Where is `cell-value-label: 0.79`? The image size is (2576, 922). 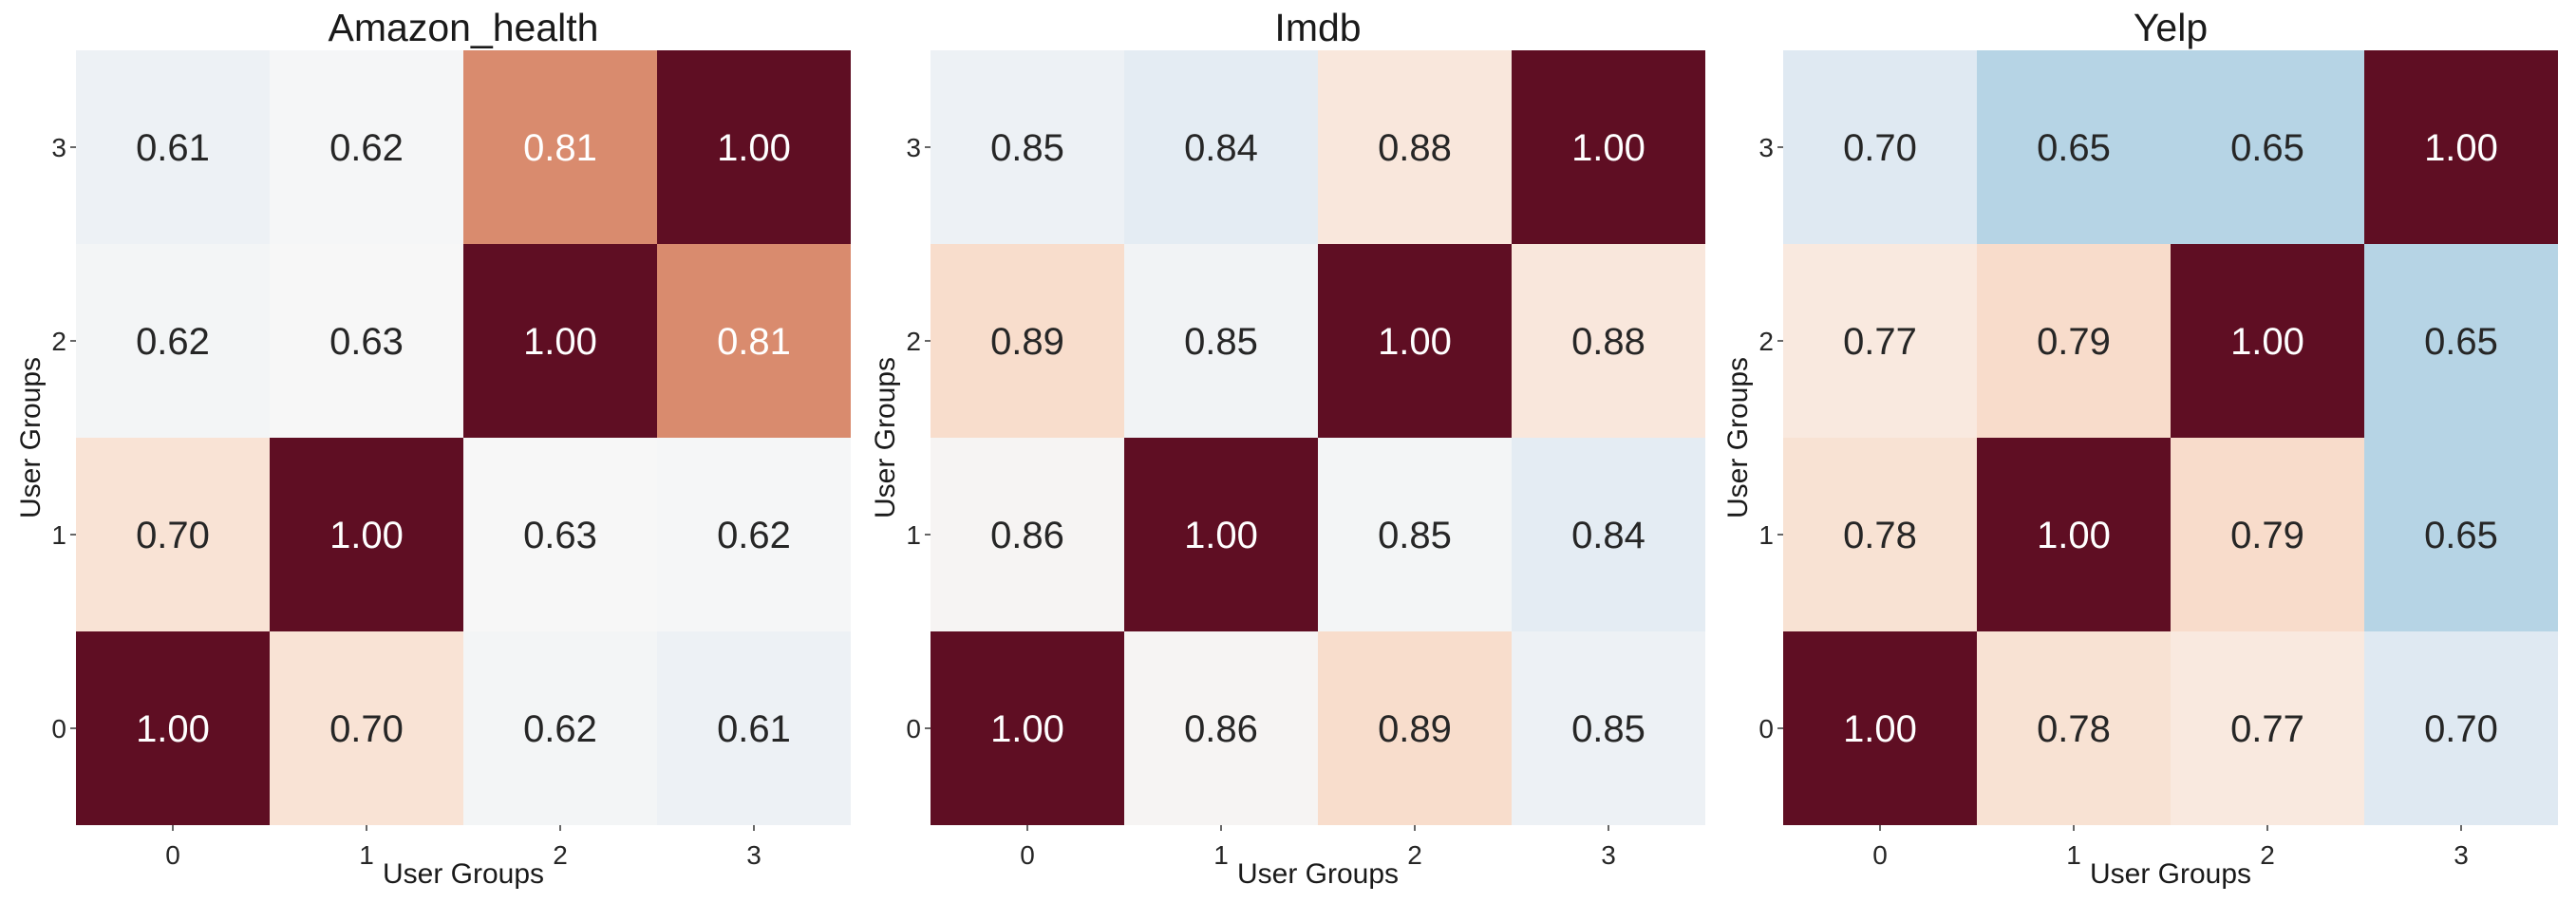 cell-value-label: 0.79 is located at coordinates (2267, 535).